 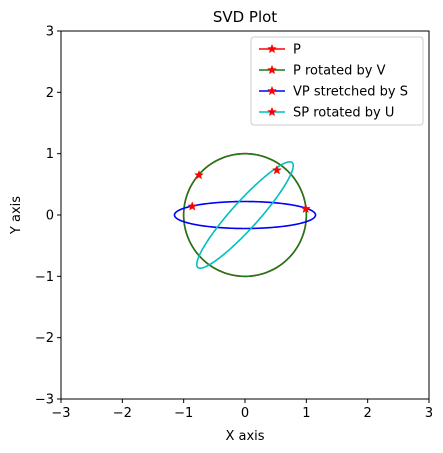 What do you see at coordinates (60, 413) in the screenshot?
I see `x-tick-label: −3` at bounding box center [60, 413].